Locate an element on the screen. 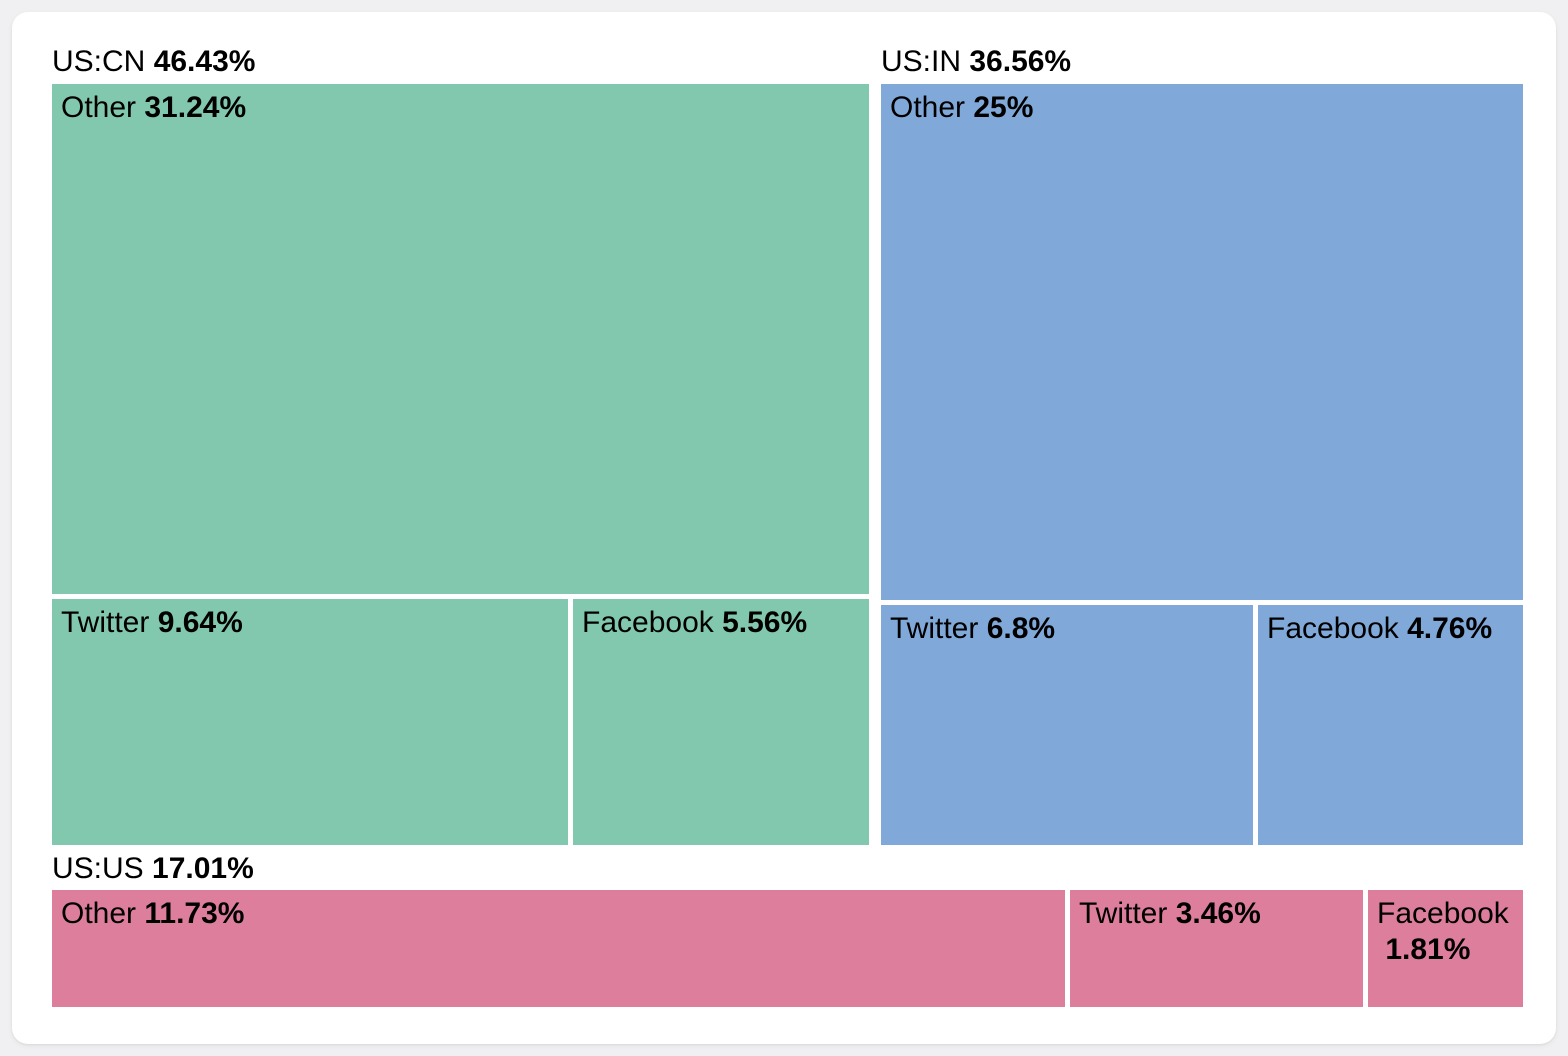 This screenshot has width=1568, height=1056. cell-label: Facebook 4.76% is located at coordinates (1390, 629).